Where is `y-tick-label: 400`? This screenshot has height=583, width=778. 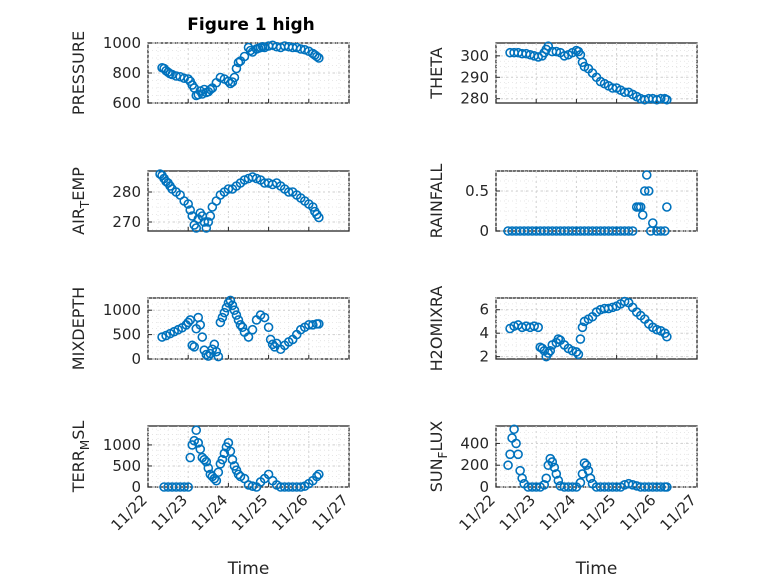
y-tick-label: 400 is located at coordinates (474, 443).